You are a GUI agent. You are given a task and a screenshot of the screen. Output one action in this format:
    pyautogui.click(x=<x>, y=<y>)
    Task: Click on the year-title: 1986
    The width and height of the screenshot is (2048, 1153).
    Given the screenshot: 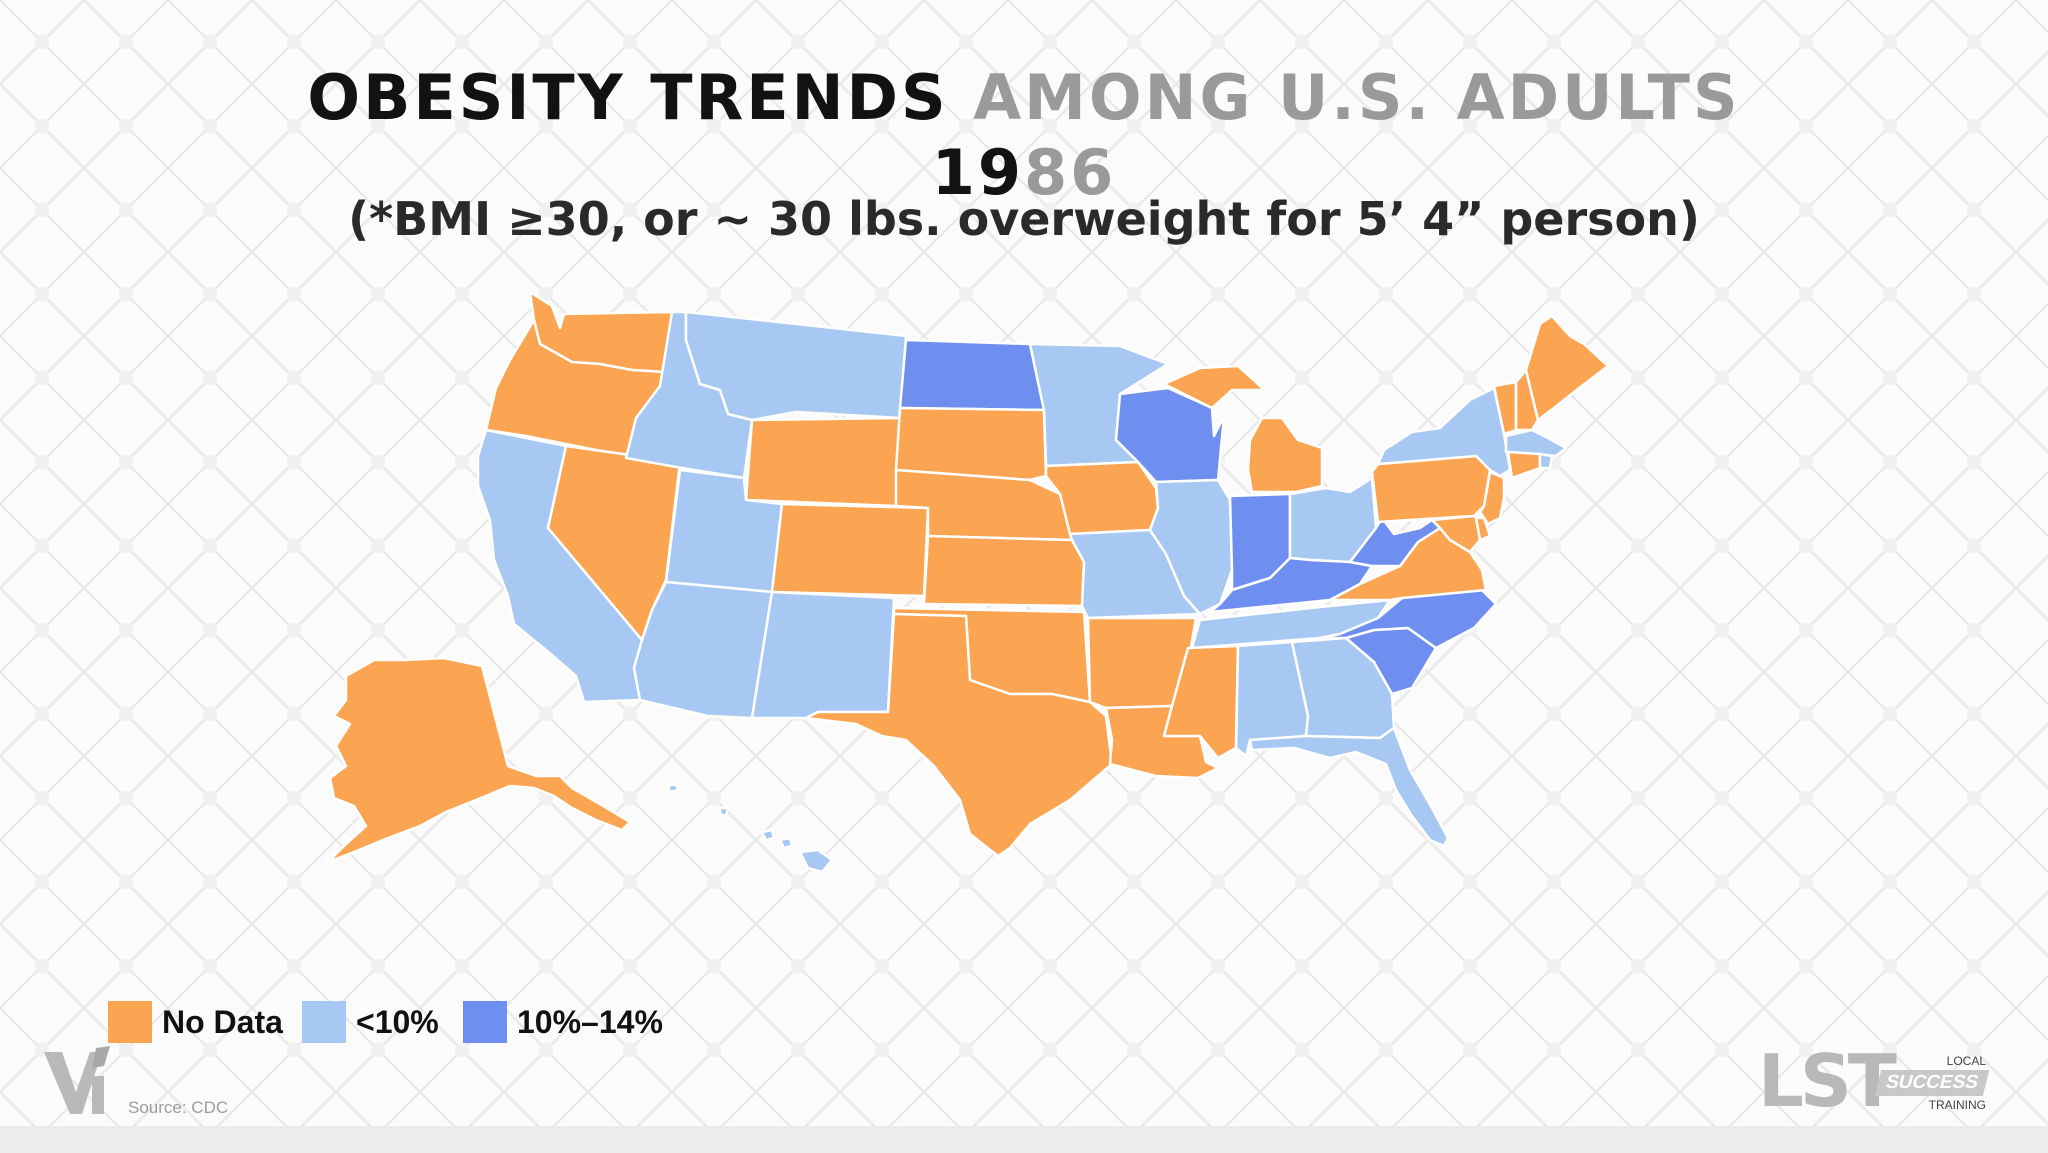 What is the action you would take?
    pyautogui.click(x=1024, y=173)
    